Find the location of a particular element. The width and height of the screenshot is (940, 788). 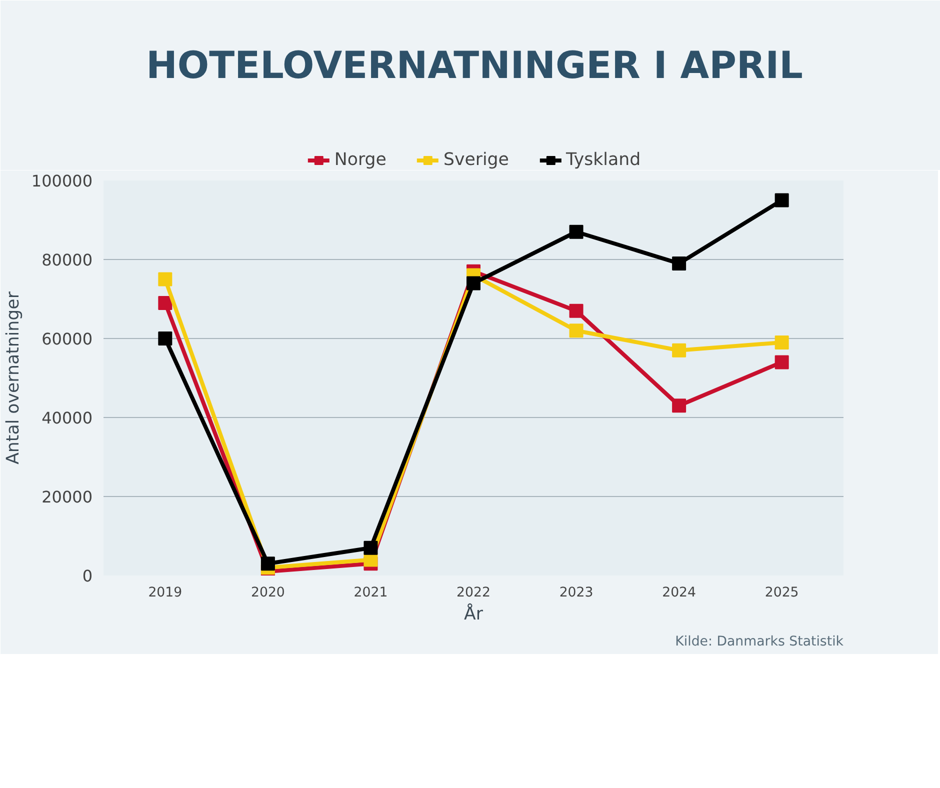

y-tick-label: 100000 is located at coordinates (61, 181).